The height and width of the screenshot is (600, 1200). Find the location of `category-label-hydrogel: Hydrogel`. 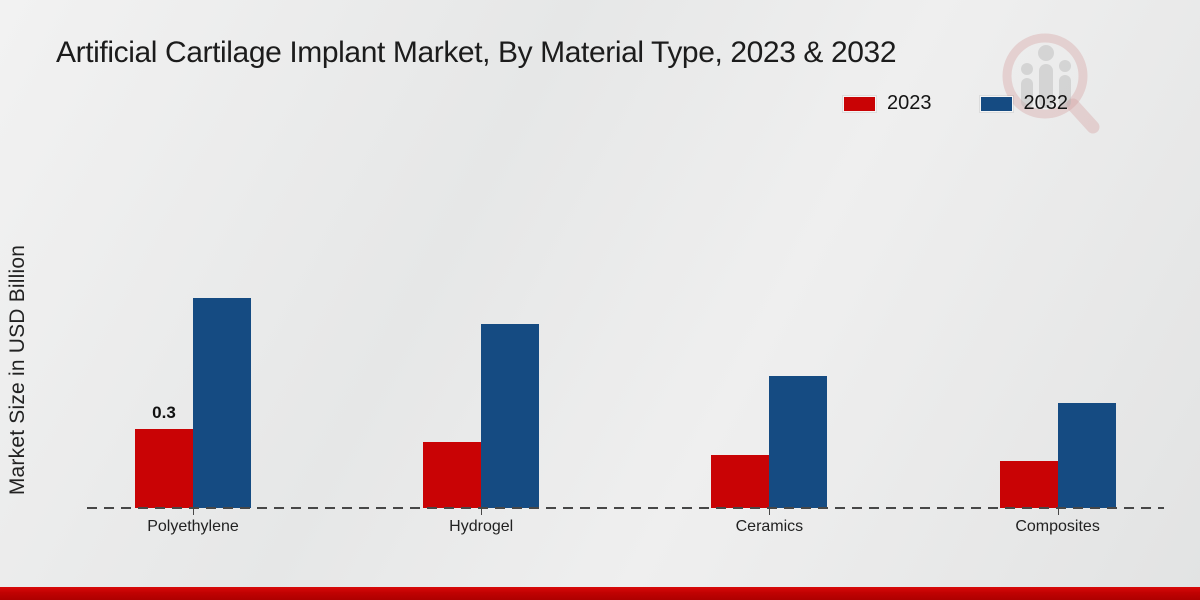

category-label-hydrogel: Hydrogel is located at coordinates (481, 526).